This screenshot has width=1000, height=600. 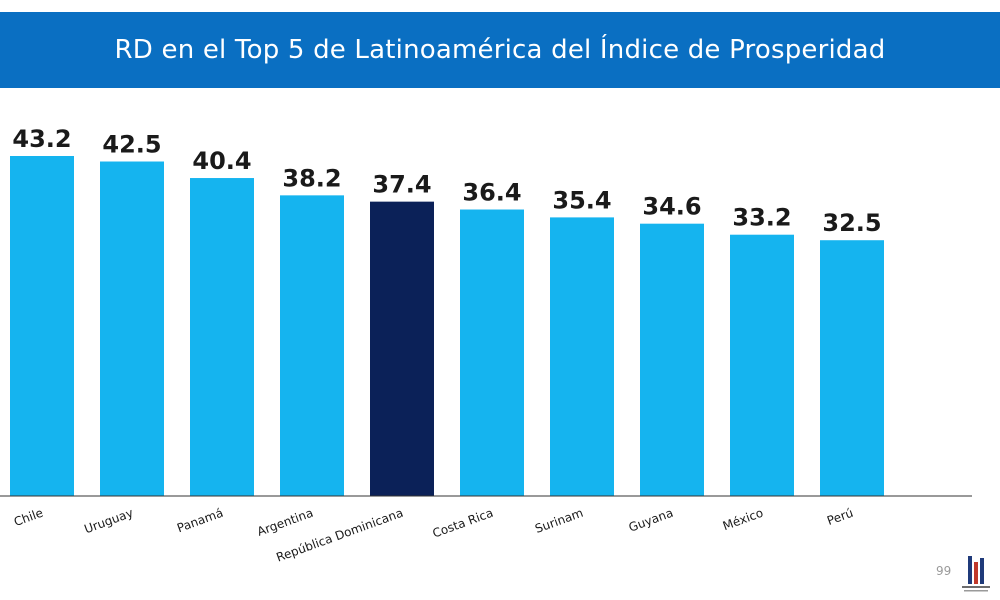 I want to click on category-label-surinam: Surinam, so click(x=559, y=521).